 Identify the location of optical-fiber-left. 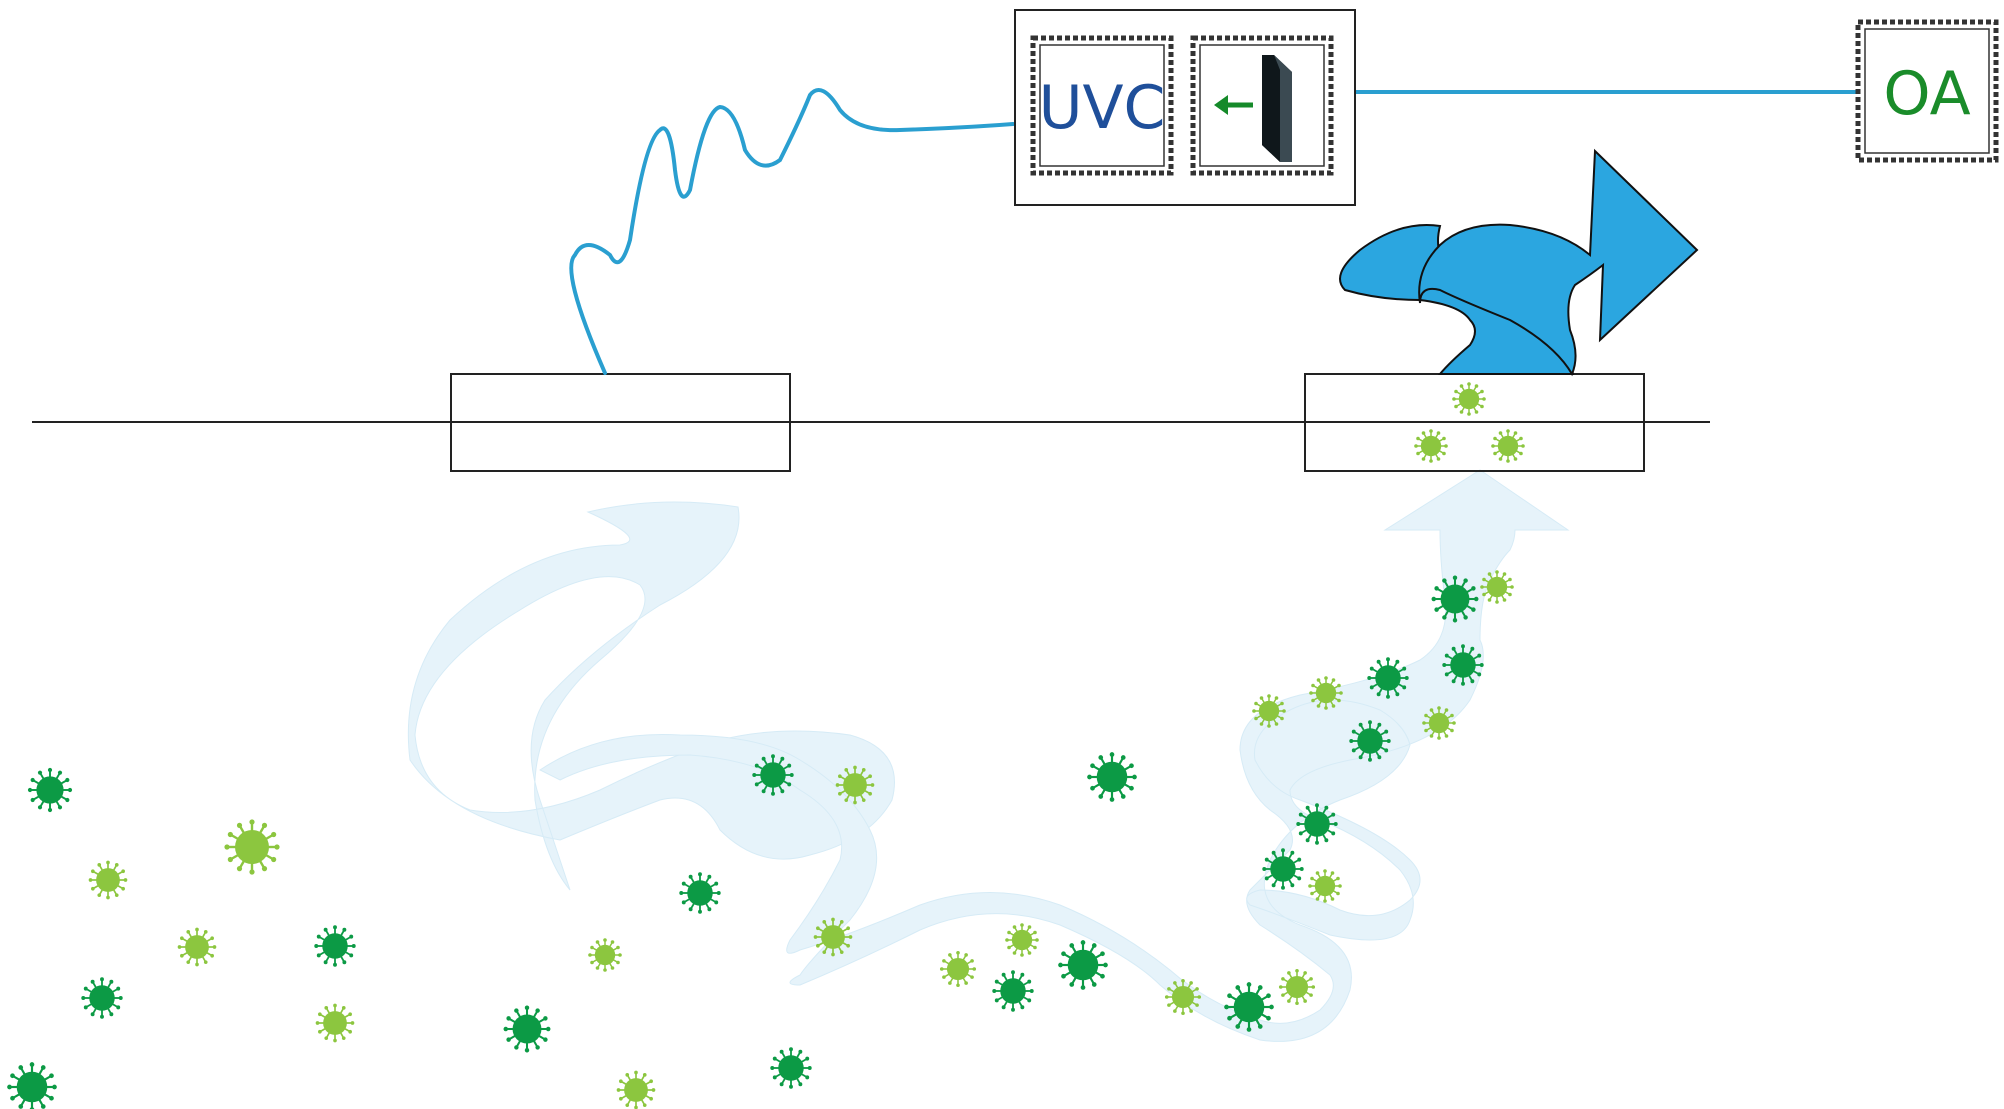
(792, 231).